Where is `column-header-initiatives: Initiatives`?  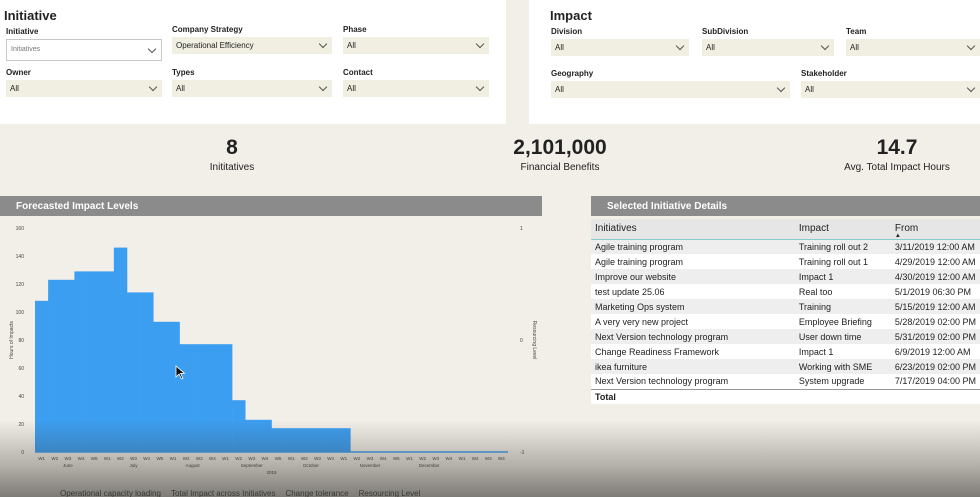
column-header-initiatives: Initiatives is located at coordinates (693, 229).